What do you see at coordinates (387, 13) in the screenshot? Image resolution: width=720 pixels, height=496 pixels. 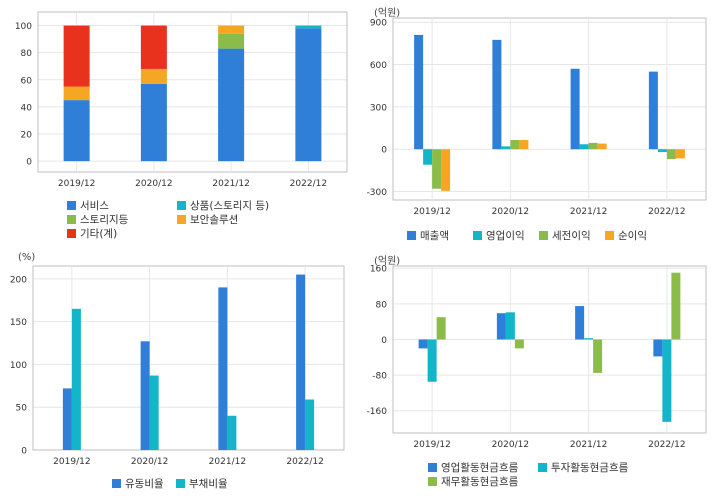 I see `unit-label: (억원)` at bounding box center [387, 13].